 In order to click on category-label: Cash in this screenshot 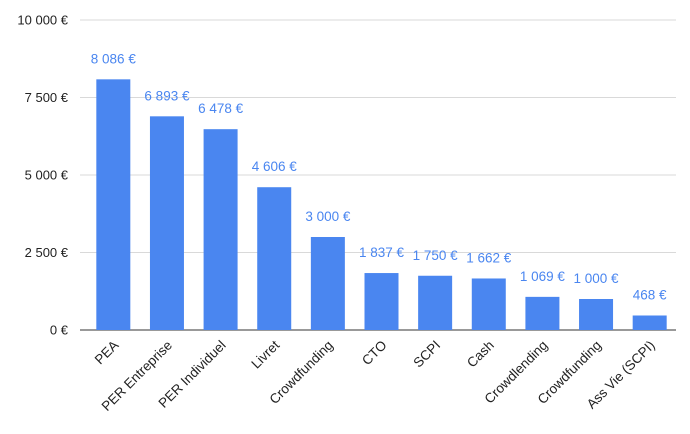, I will do `click(480, 354)`.